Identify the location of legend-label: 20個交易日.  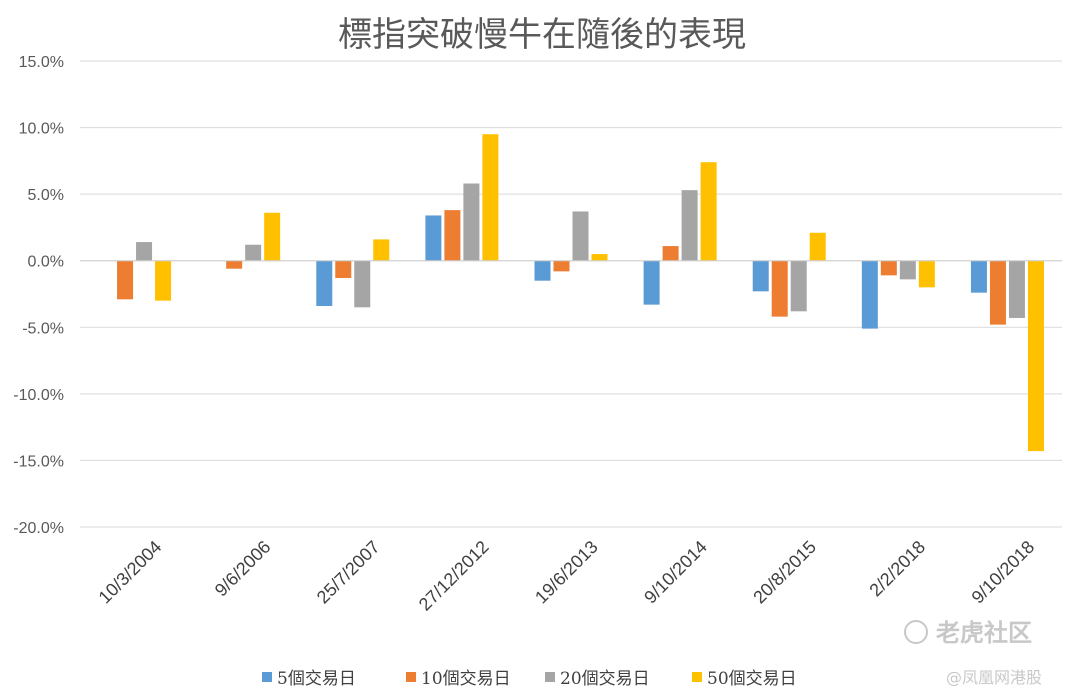
(605, 679).